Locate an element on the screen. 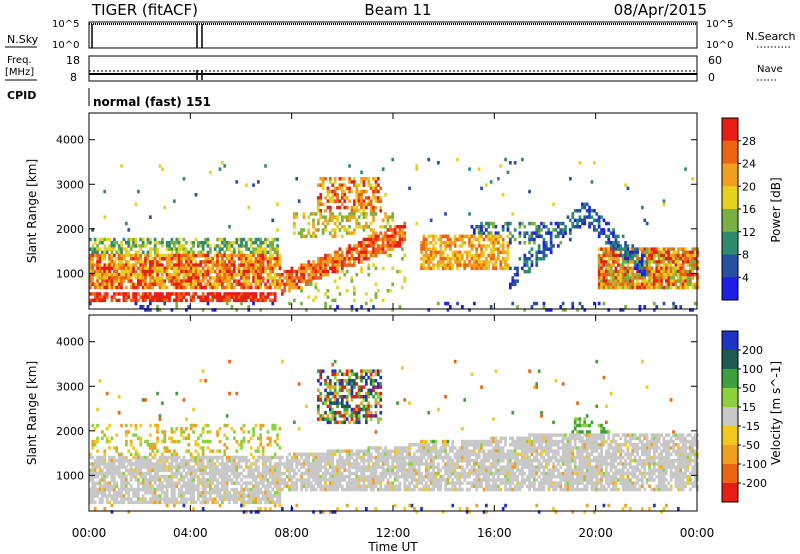 This screenshot has height=554, width=800. colorbar-tick-label: -15 is located at coordinates (751, 426).